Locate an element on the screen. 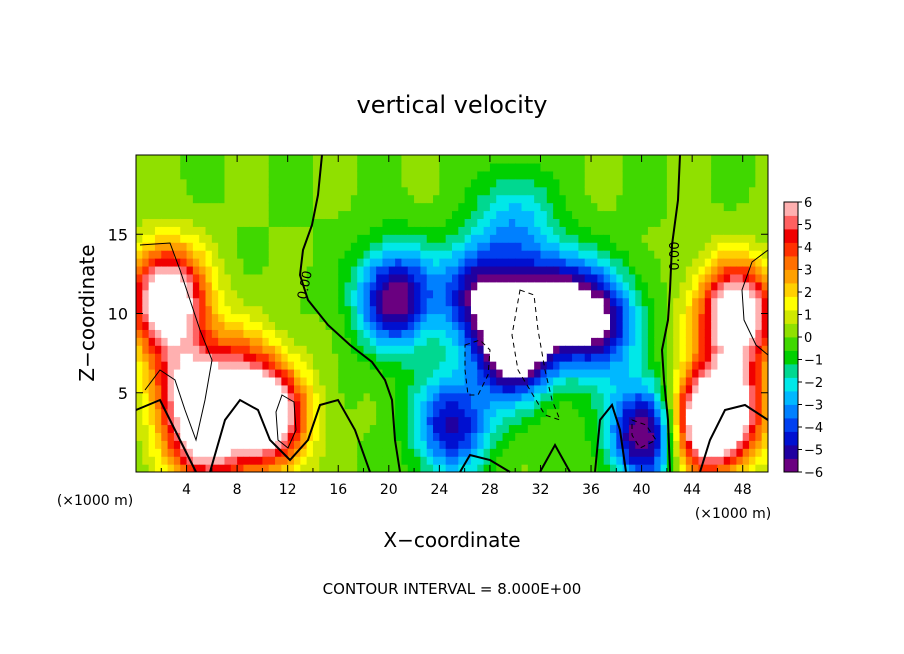  zero-contour-right is located at coordinates (670, 313).